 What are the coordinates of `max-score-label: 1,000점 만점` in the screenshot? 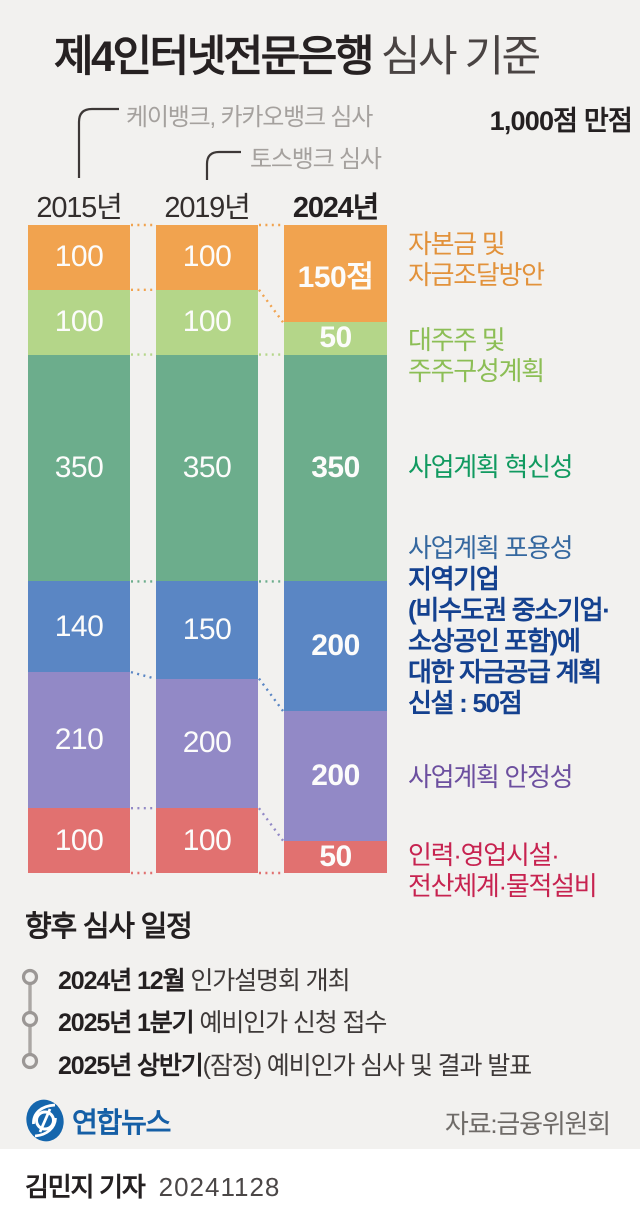 It's located at (561, 121).